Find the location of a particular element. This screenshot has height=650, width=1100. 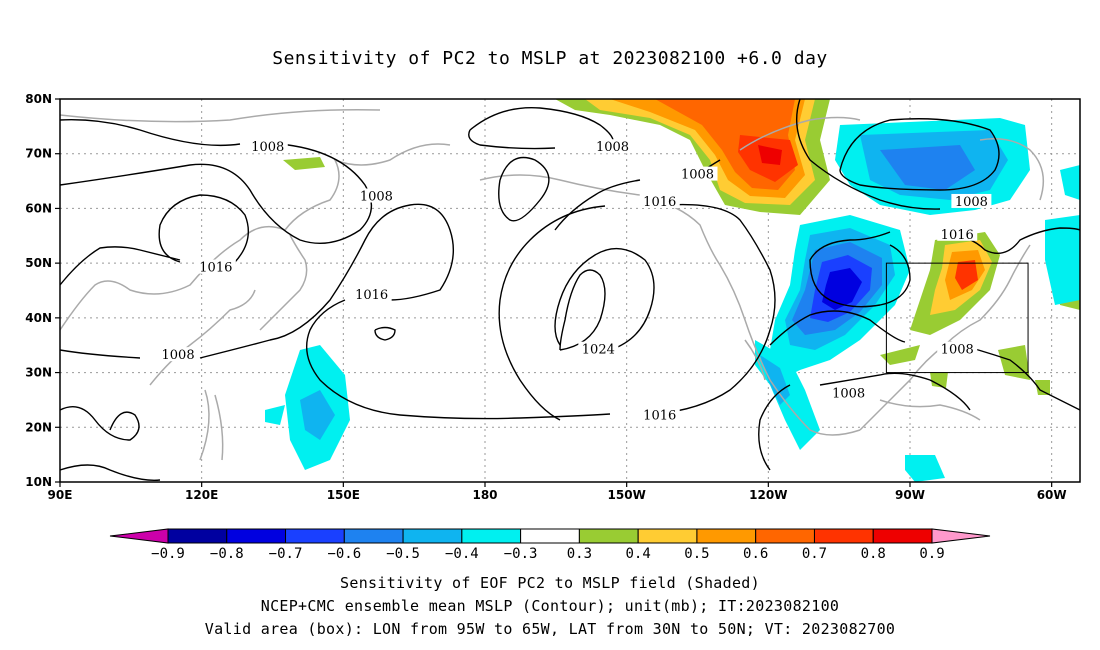

colorbar-label: −0.6 is located at coordinates (344, 554).